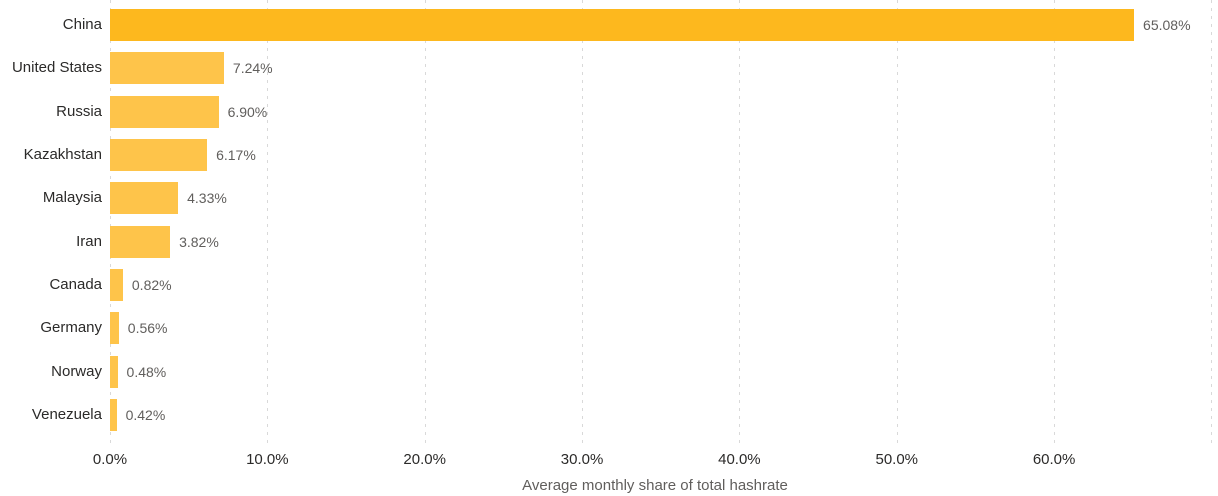 Image resolution: width=1218 pixels, height=496 pixels. What do you see at coordinates (199, 241) in the screenshot?
I see `value-label: 3.82%` at bounding box center [199, 241].